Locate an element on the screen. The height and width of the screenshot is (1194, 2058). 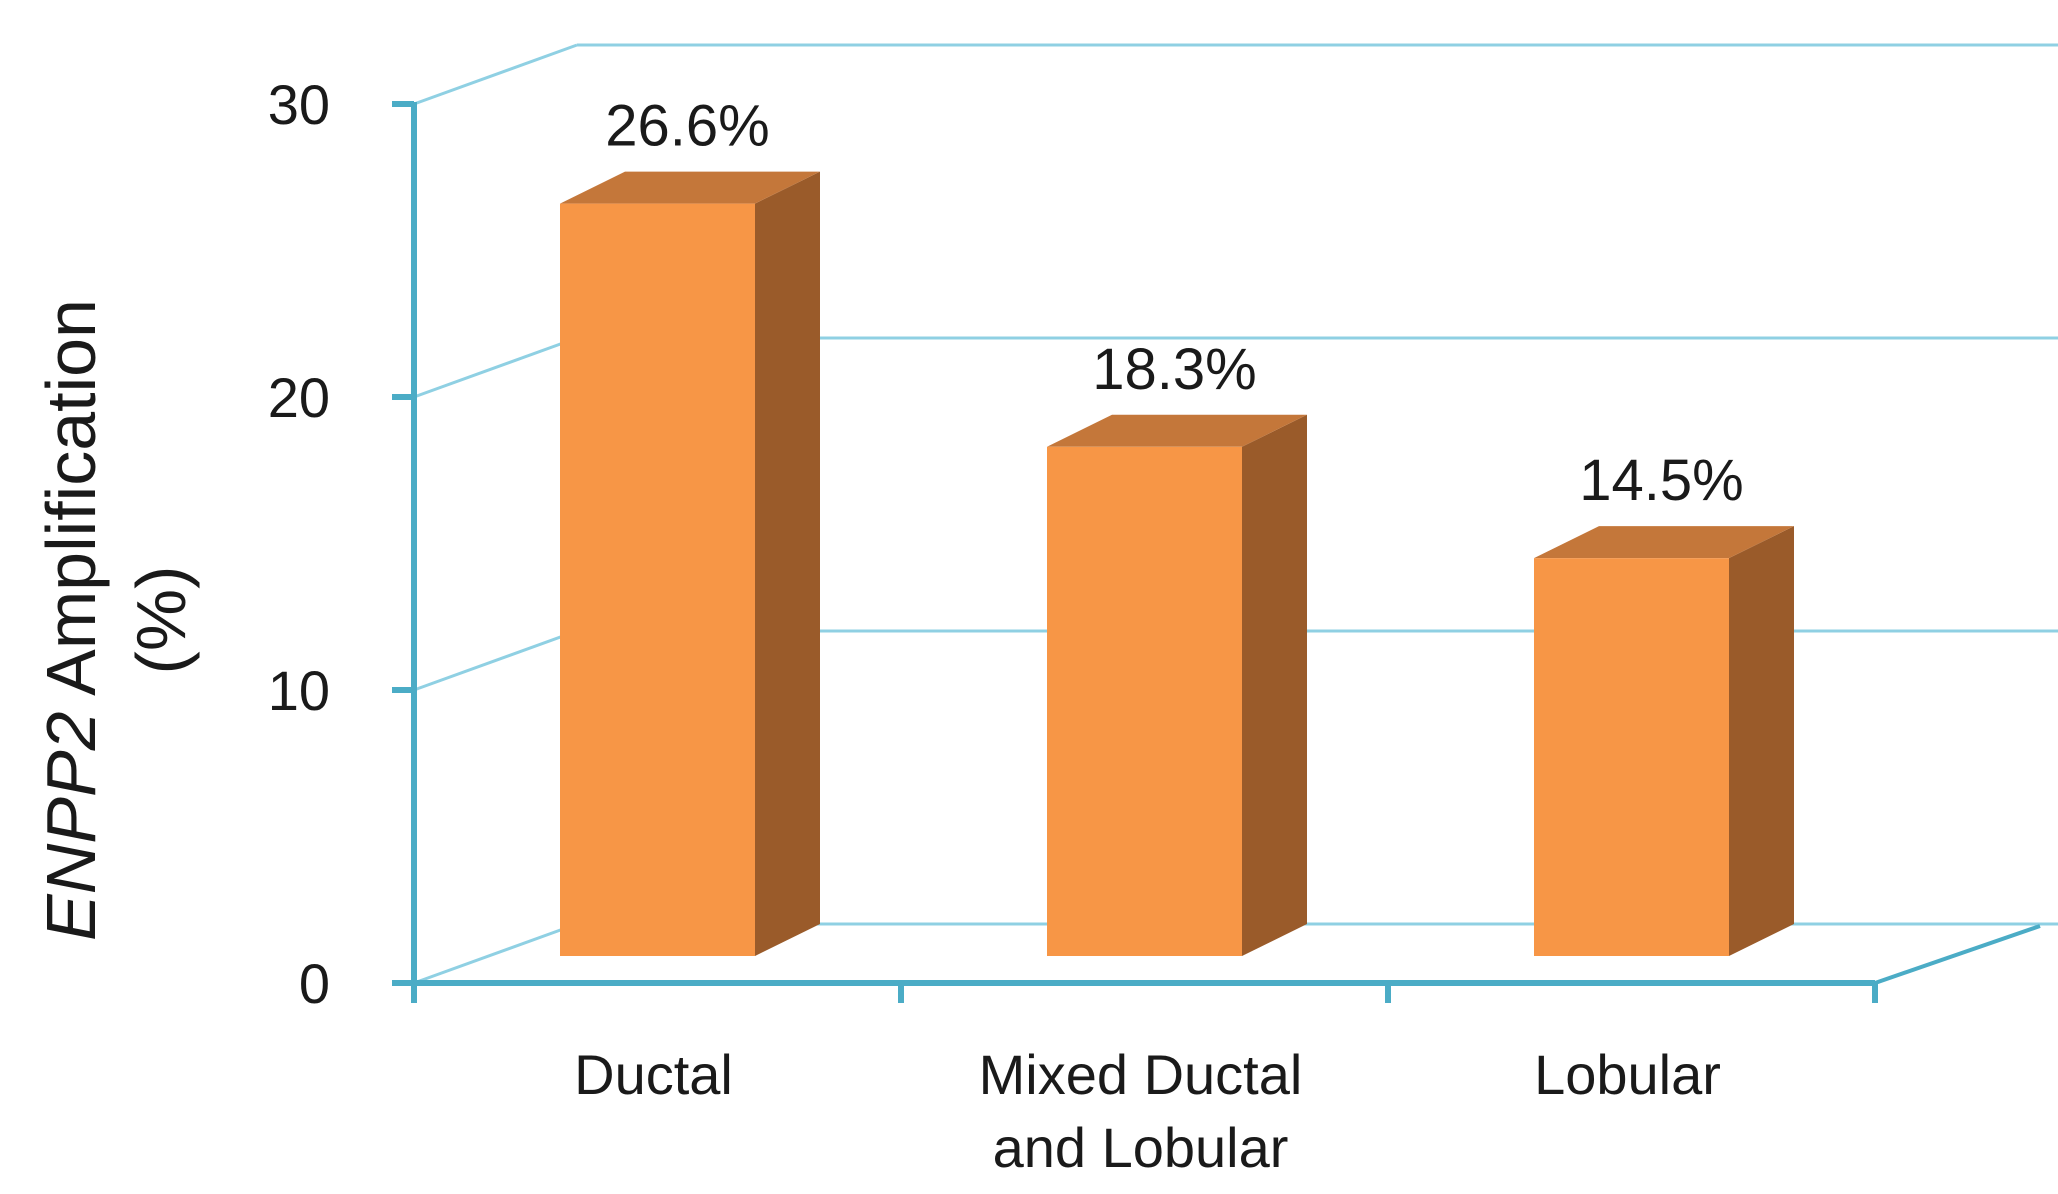
x-tick-label: Ductal is located at coordinates (653, 1074).